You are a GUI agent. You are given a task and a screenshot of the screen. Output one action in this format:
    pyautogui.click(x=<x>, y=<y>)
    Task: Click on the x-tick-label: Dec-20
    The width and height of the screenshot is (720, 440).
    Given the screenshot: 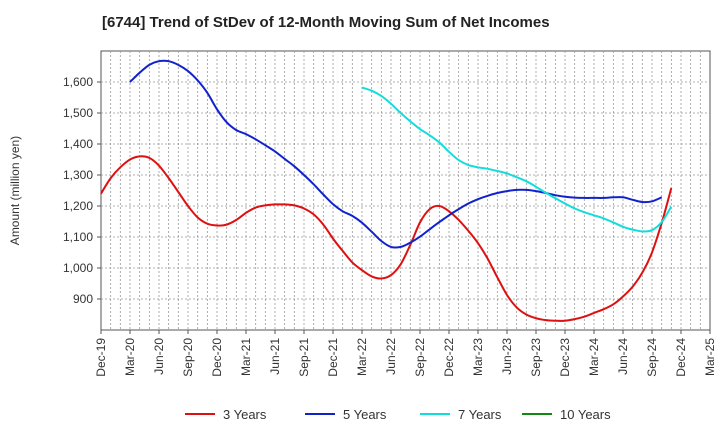 What is the action you would take?
    pyautogui.click(x=217, y=357)
    